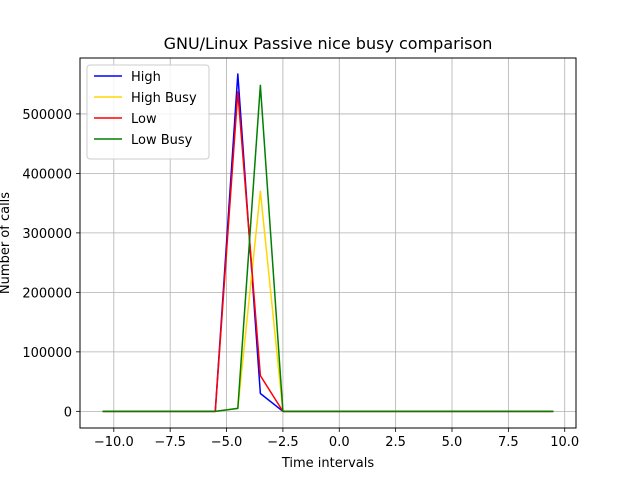  I want to click on x-axis: −10.0 −7.5 −5.0 −2.5 0.0 2.5 5.0 7.5 10.0, so click(336, 439).